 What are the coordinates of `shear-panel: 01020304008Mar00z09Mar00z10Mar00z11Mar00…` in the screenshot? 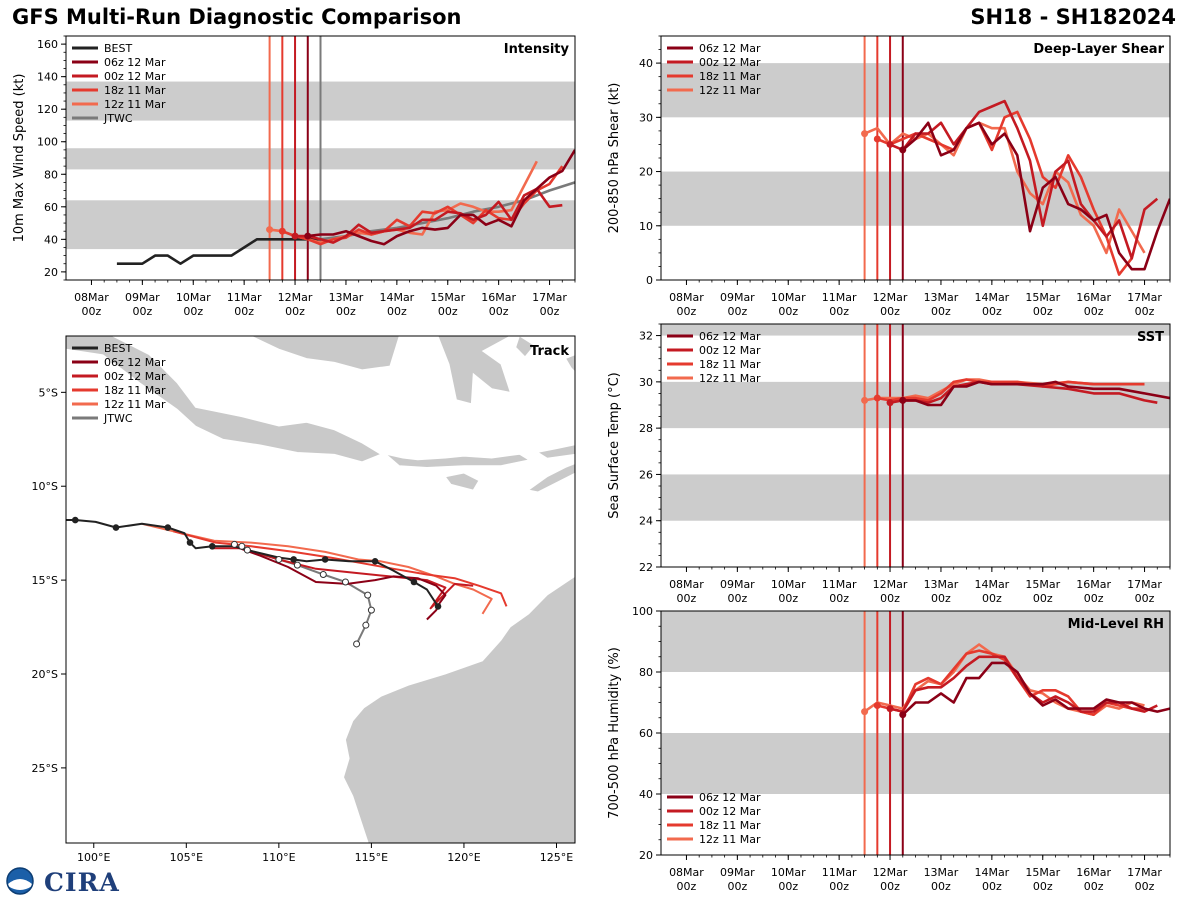 It's located at (889, 176).